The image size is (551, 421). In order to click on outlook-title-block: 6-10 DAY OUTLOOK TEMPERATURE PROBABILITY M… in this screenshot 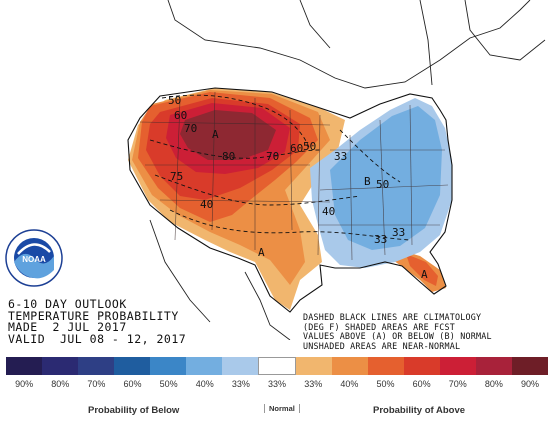, I will do `click(97, 321)`.